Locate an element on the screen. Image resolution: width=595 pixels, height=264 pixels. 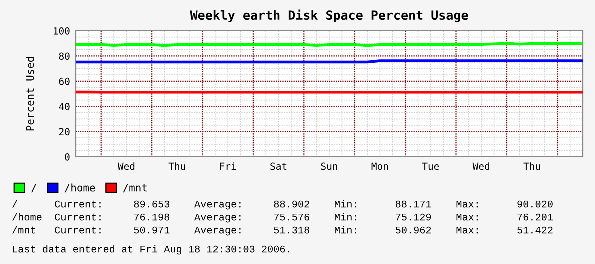
text: /mnt Current: 50.971 Average: 51.318 Min: 50.962 Max: 51.422 is located at coordinates (282, 231).